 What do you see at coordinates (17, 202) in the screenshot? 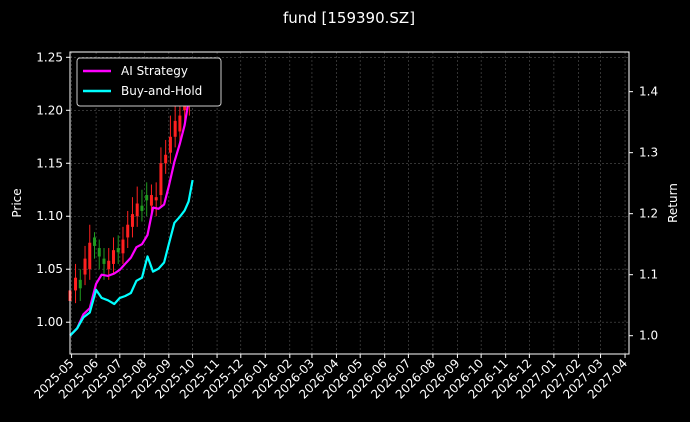
I see `y-axis-label-left: Price` at bounding box center [17, 202].